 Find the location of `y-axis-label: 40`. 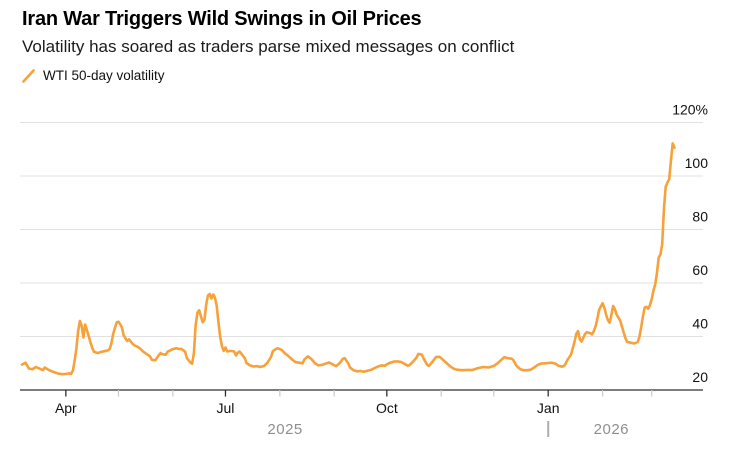

y-axis-label: 40 is located at coordinates (700, 324).